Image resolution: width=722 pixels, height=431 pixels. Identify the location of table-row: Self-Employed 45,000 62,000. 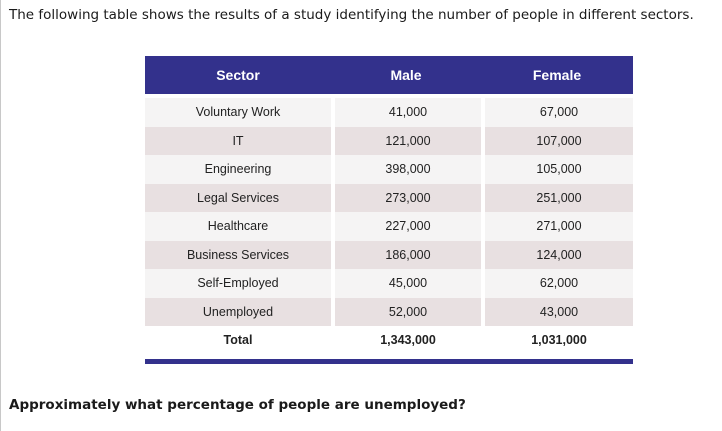
(389, 283).